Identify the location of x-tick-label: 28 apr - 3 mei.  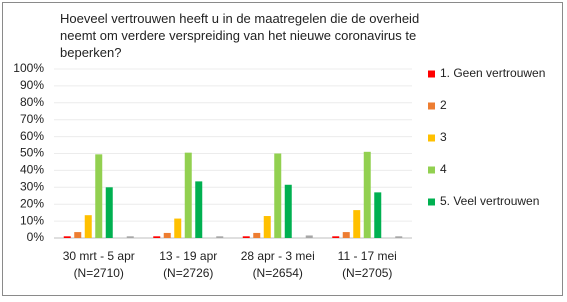
(278, 256).